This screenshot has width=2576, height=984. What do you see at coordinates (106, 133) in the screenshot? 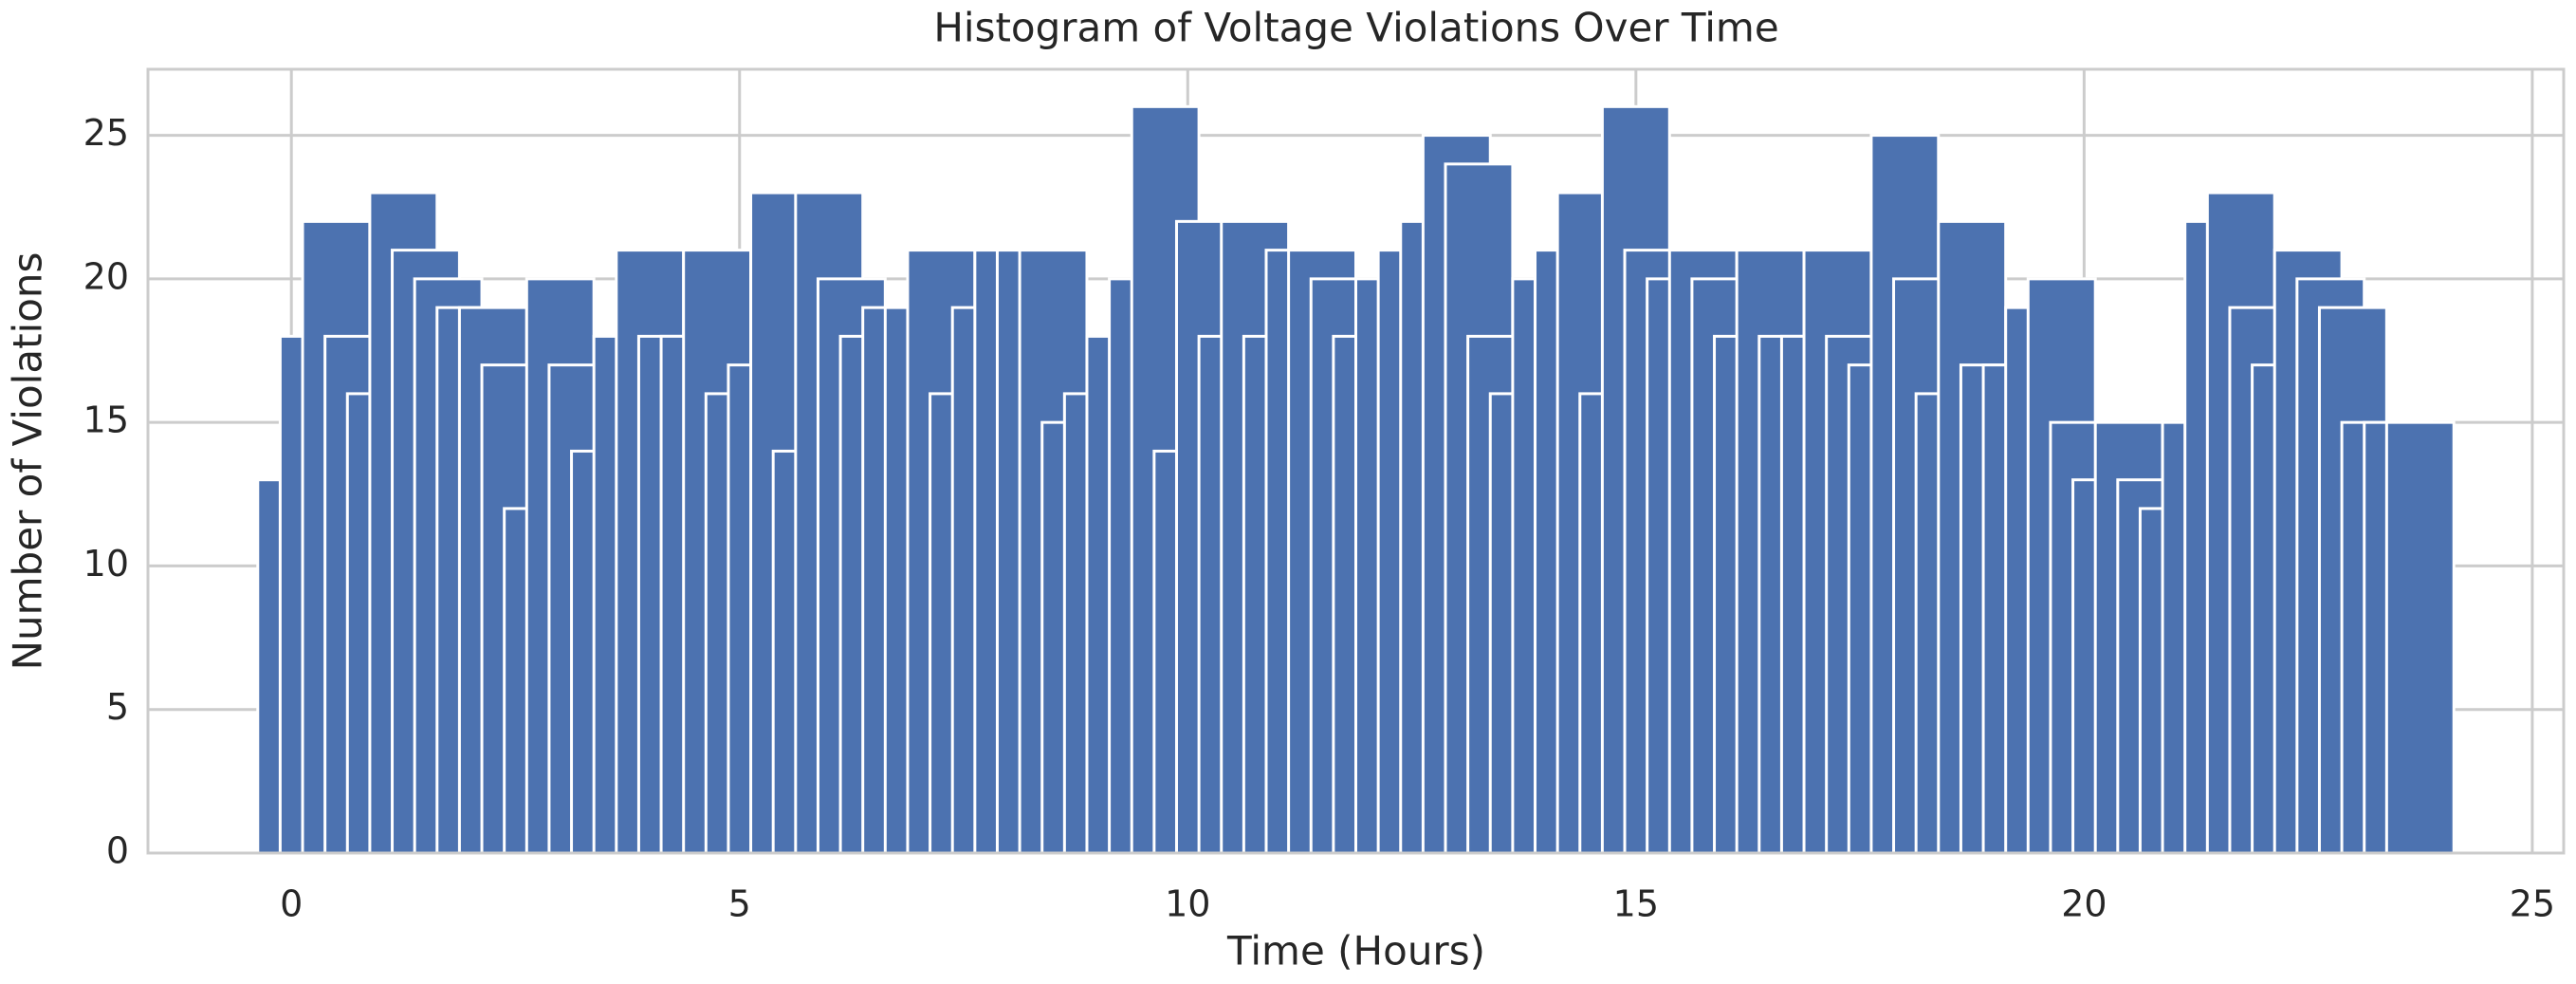
I see `y-tick-label: 25` at bounding box center [106, 133].